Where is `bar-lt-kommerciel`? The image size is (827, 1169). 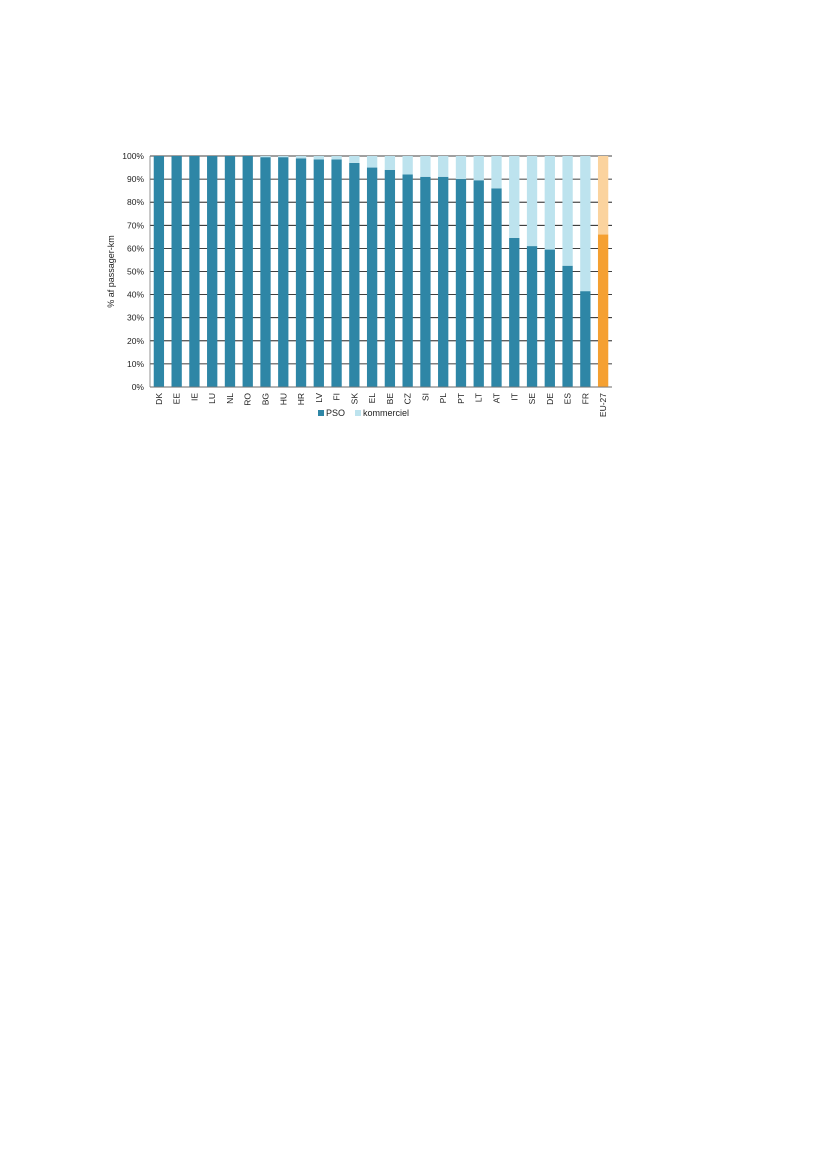 bar-lt-kommerciel is located at coordinates (478, 168).